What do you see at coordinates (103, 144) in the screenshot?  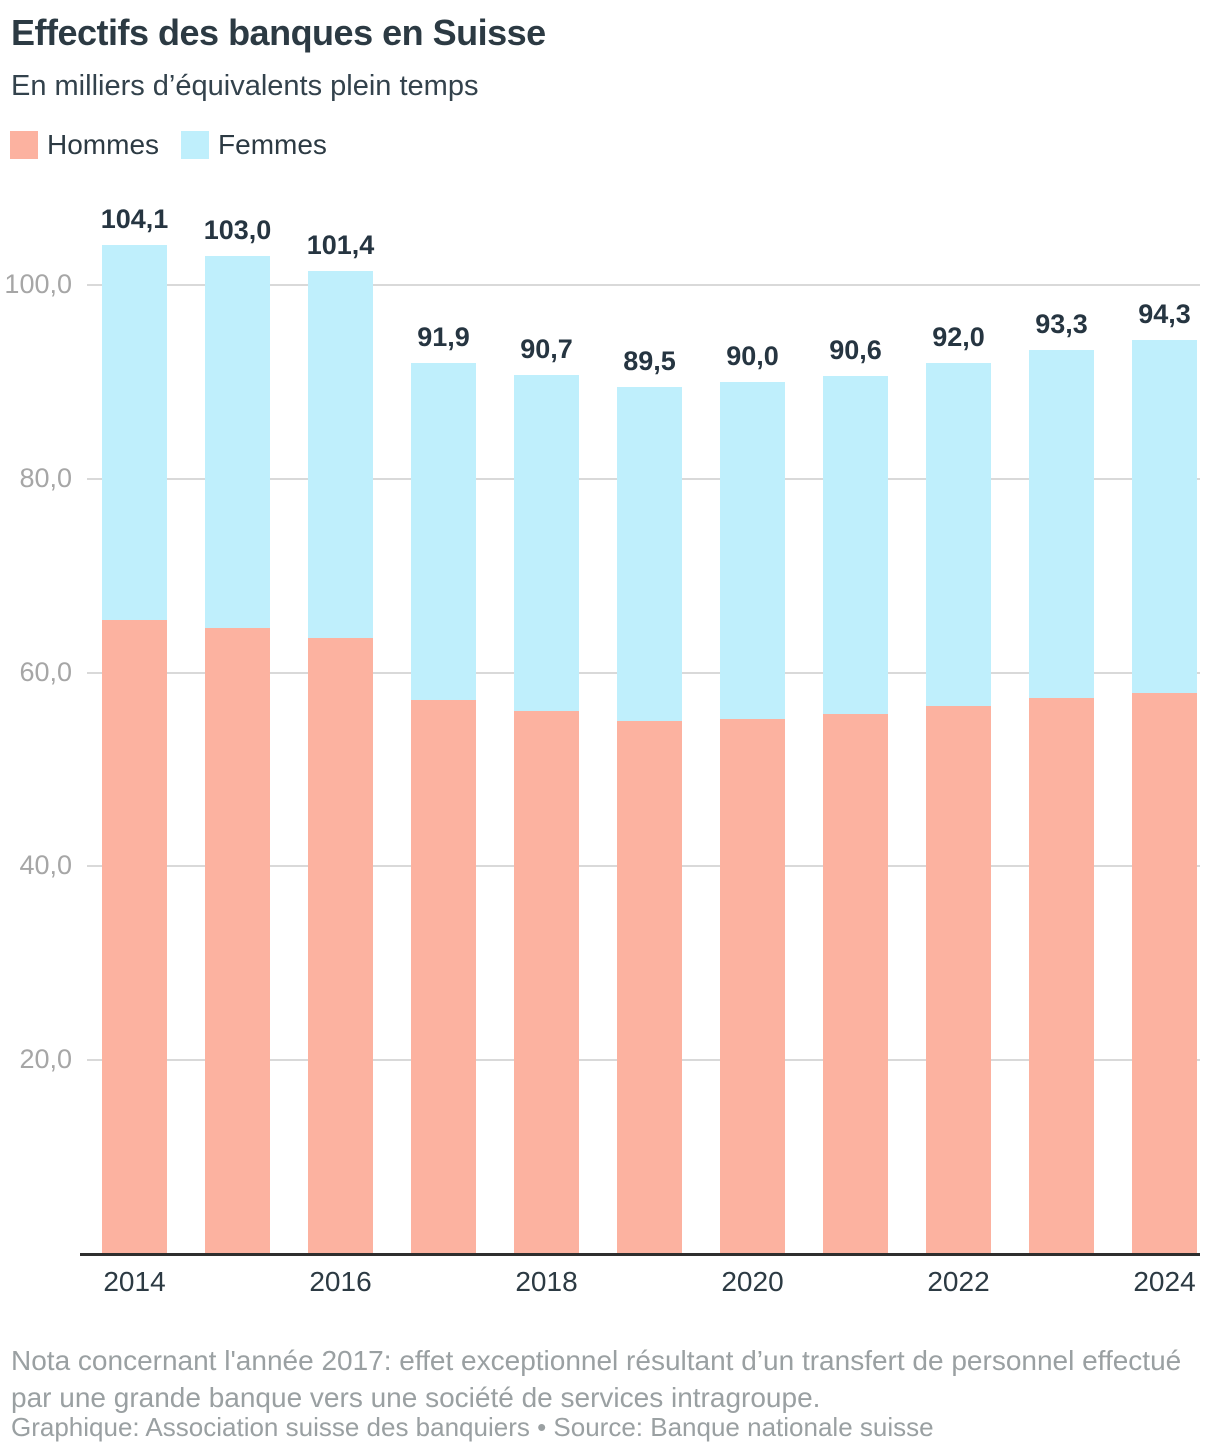 I see `legend-label: Hommes` at bounding box center [103, 144].